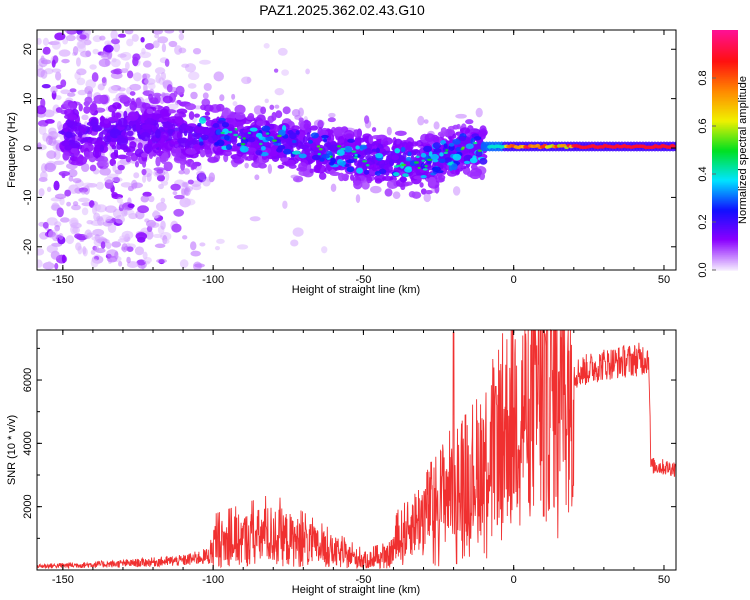 This screenshot has height=600, width=750. I want to click on snr-xtick-label: -100, so click(213, 580).